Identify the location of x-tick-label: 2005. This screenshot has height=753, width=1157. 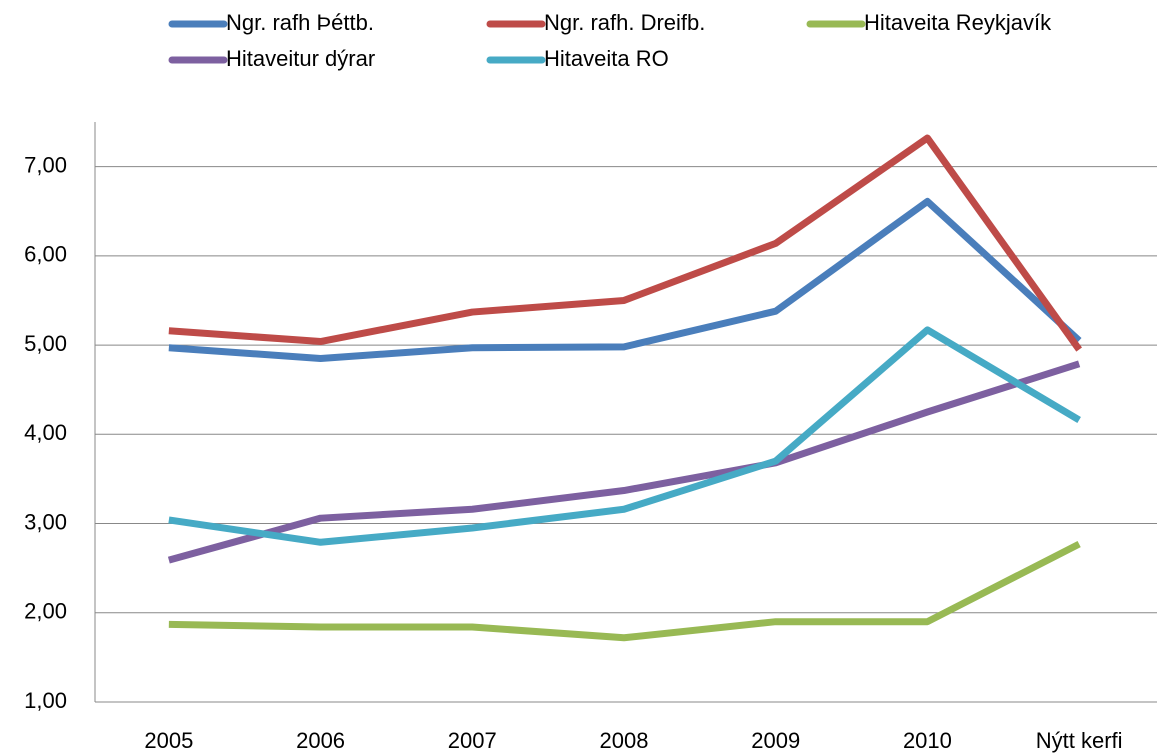
(168, 740).